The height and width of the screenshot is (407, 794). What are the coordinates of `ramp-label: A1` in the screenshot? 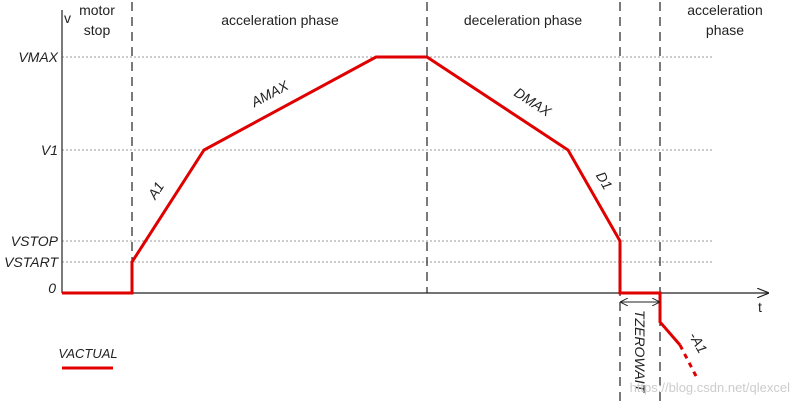 It's located at (155, 191).